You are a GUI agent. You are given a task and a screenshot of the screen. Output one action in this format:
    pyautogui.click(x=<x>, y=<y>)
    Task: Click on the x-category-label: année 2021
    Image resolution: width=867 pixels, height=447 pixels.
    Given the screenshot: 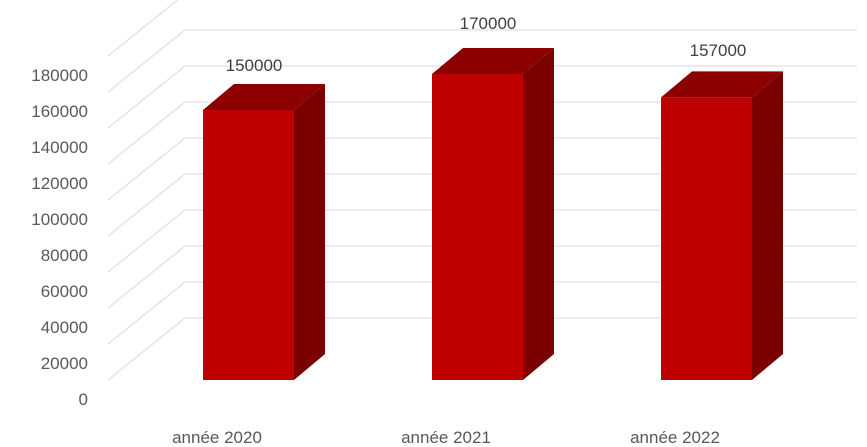 What is the action you would take?
    pyautogui.click(x=446, y=437)
    